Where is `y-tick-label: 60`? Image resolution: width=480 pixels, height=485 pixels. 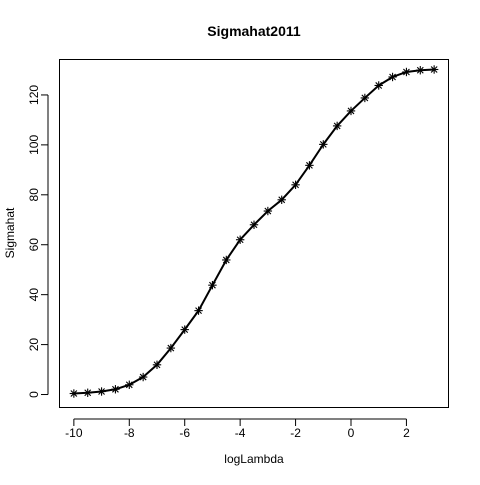 y-tick-label: 60 is located at coordinates (34, 245).